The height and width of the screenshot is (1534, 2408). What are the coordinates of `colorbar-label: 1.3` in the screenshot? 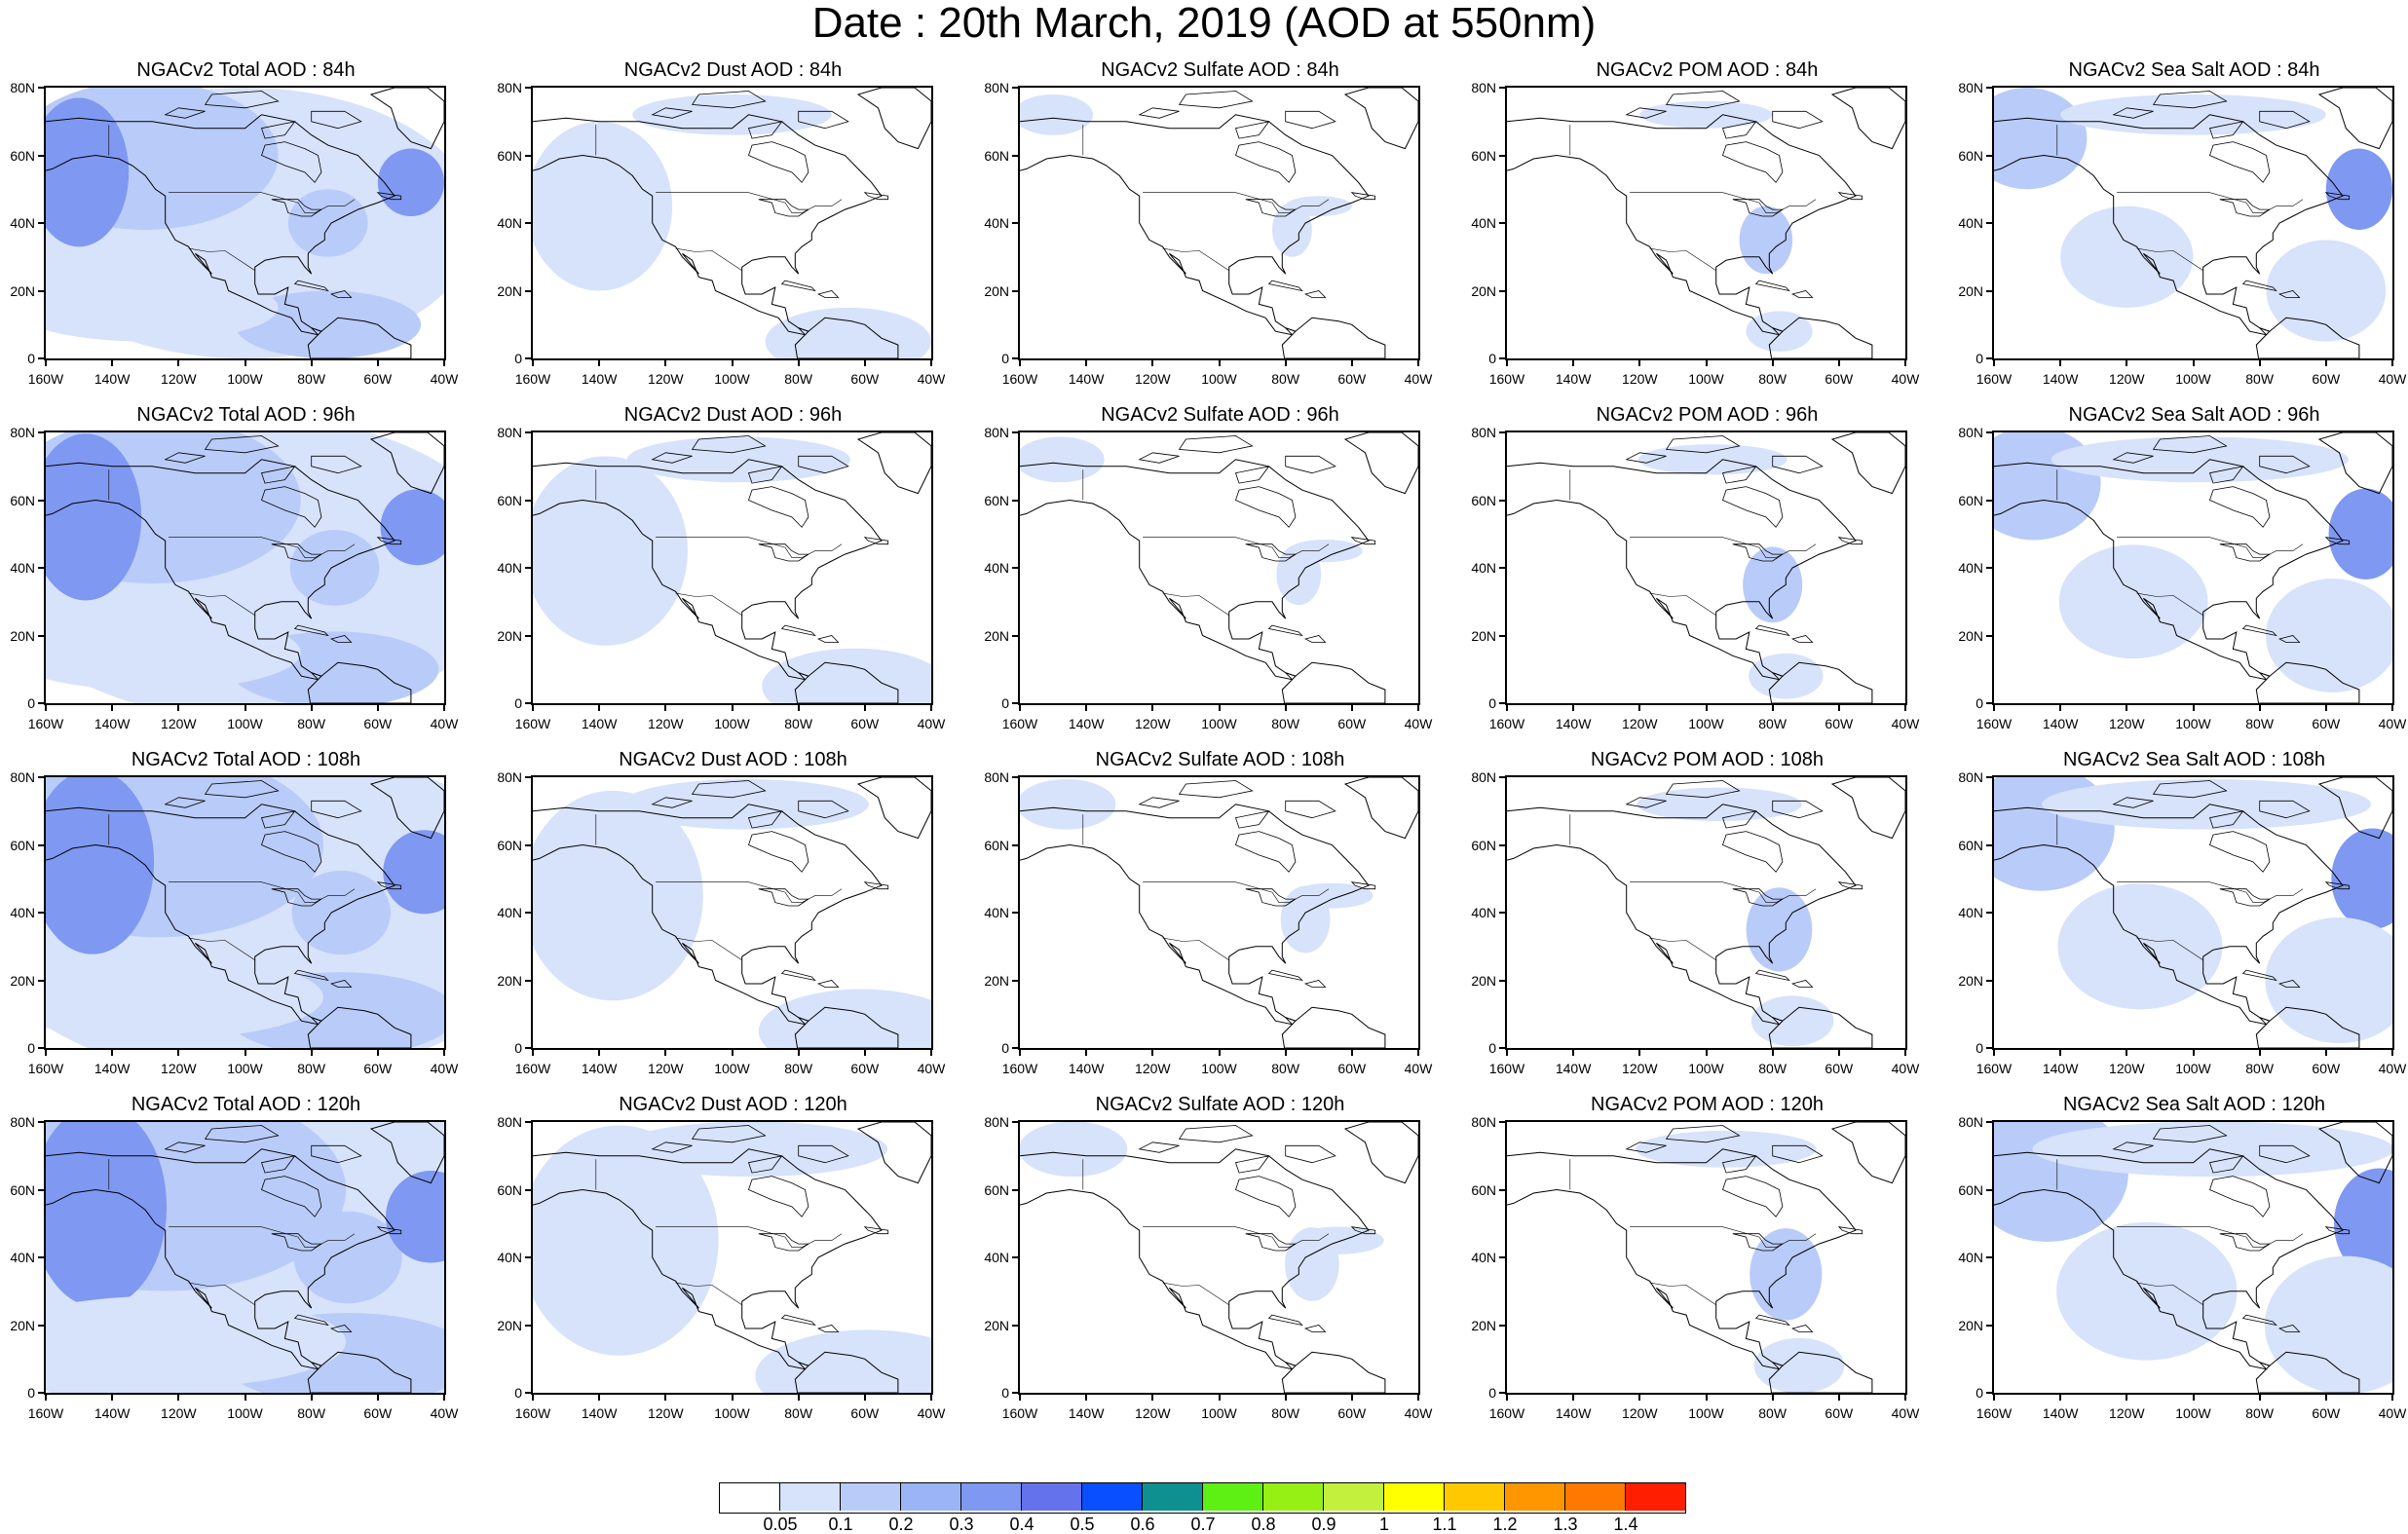 It's located at (1565, 1524).